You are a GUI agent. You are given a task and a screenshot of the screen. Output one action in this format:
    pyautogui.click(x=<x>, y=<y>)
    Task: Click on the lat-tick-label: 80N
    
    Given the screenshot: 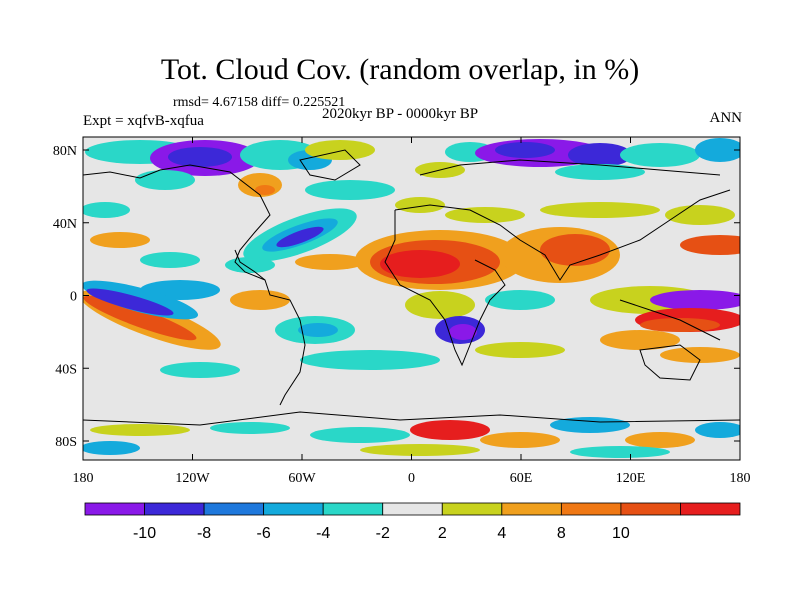 What is the action you would take?
    pyautogui.click(x=65, y=151)
    